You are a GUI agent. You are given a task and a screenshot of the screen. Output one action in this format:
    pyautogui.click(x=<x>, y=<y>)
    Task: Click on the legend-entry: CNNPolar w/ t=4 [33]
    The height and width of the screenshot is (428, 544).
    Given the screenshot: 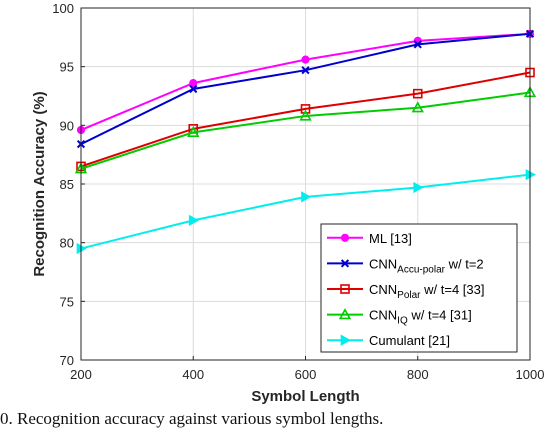 What is the action you would take?
    pyautogui.click(x=405, y=291)
    